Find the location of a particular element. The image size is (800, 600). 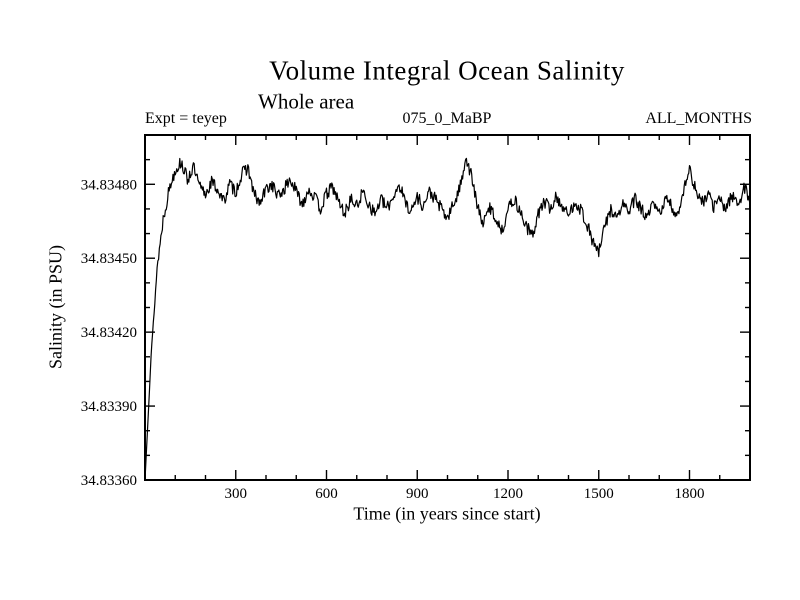

x-axis-label: Time (in years since start) is located at coordinates (447, 513).